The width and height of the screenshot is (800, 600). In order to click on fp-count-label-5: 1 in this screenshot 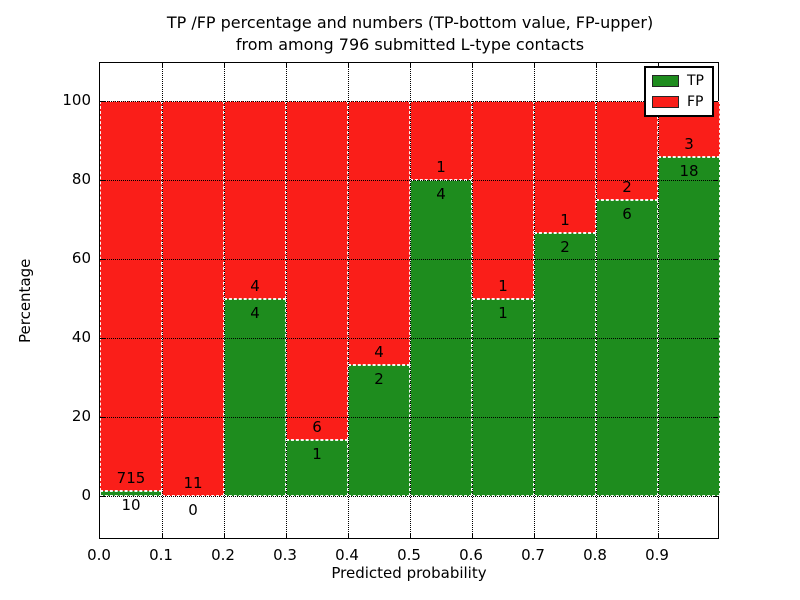, I will do `click(441, 166)`.